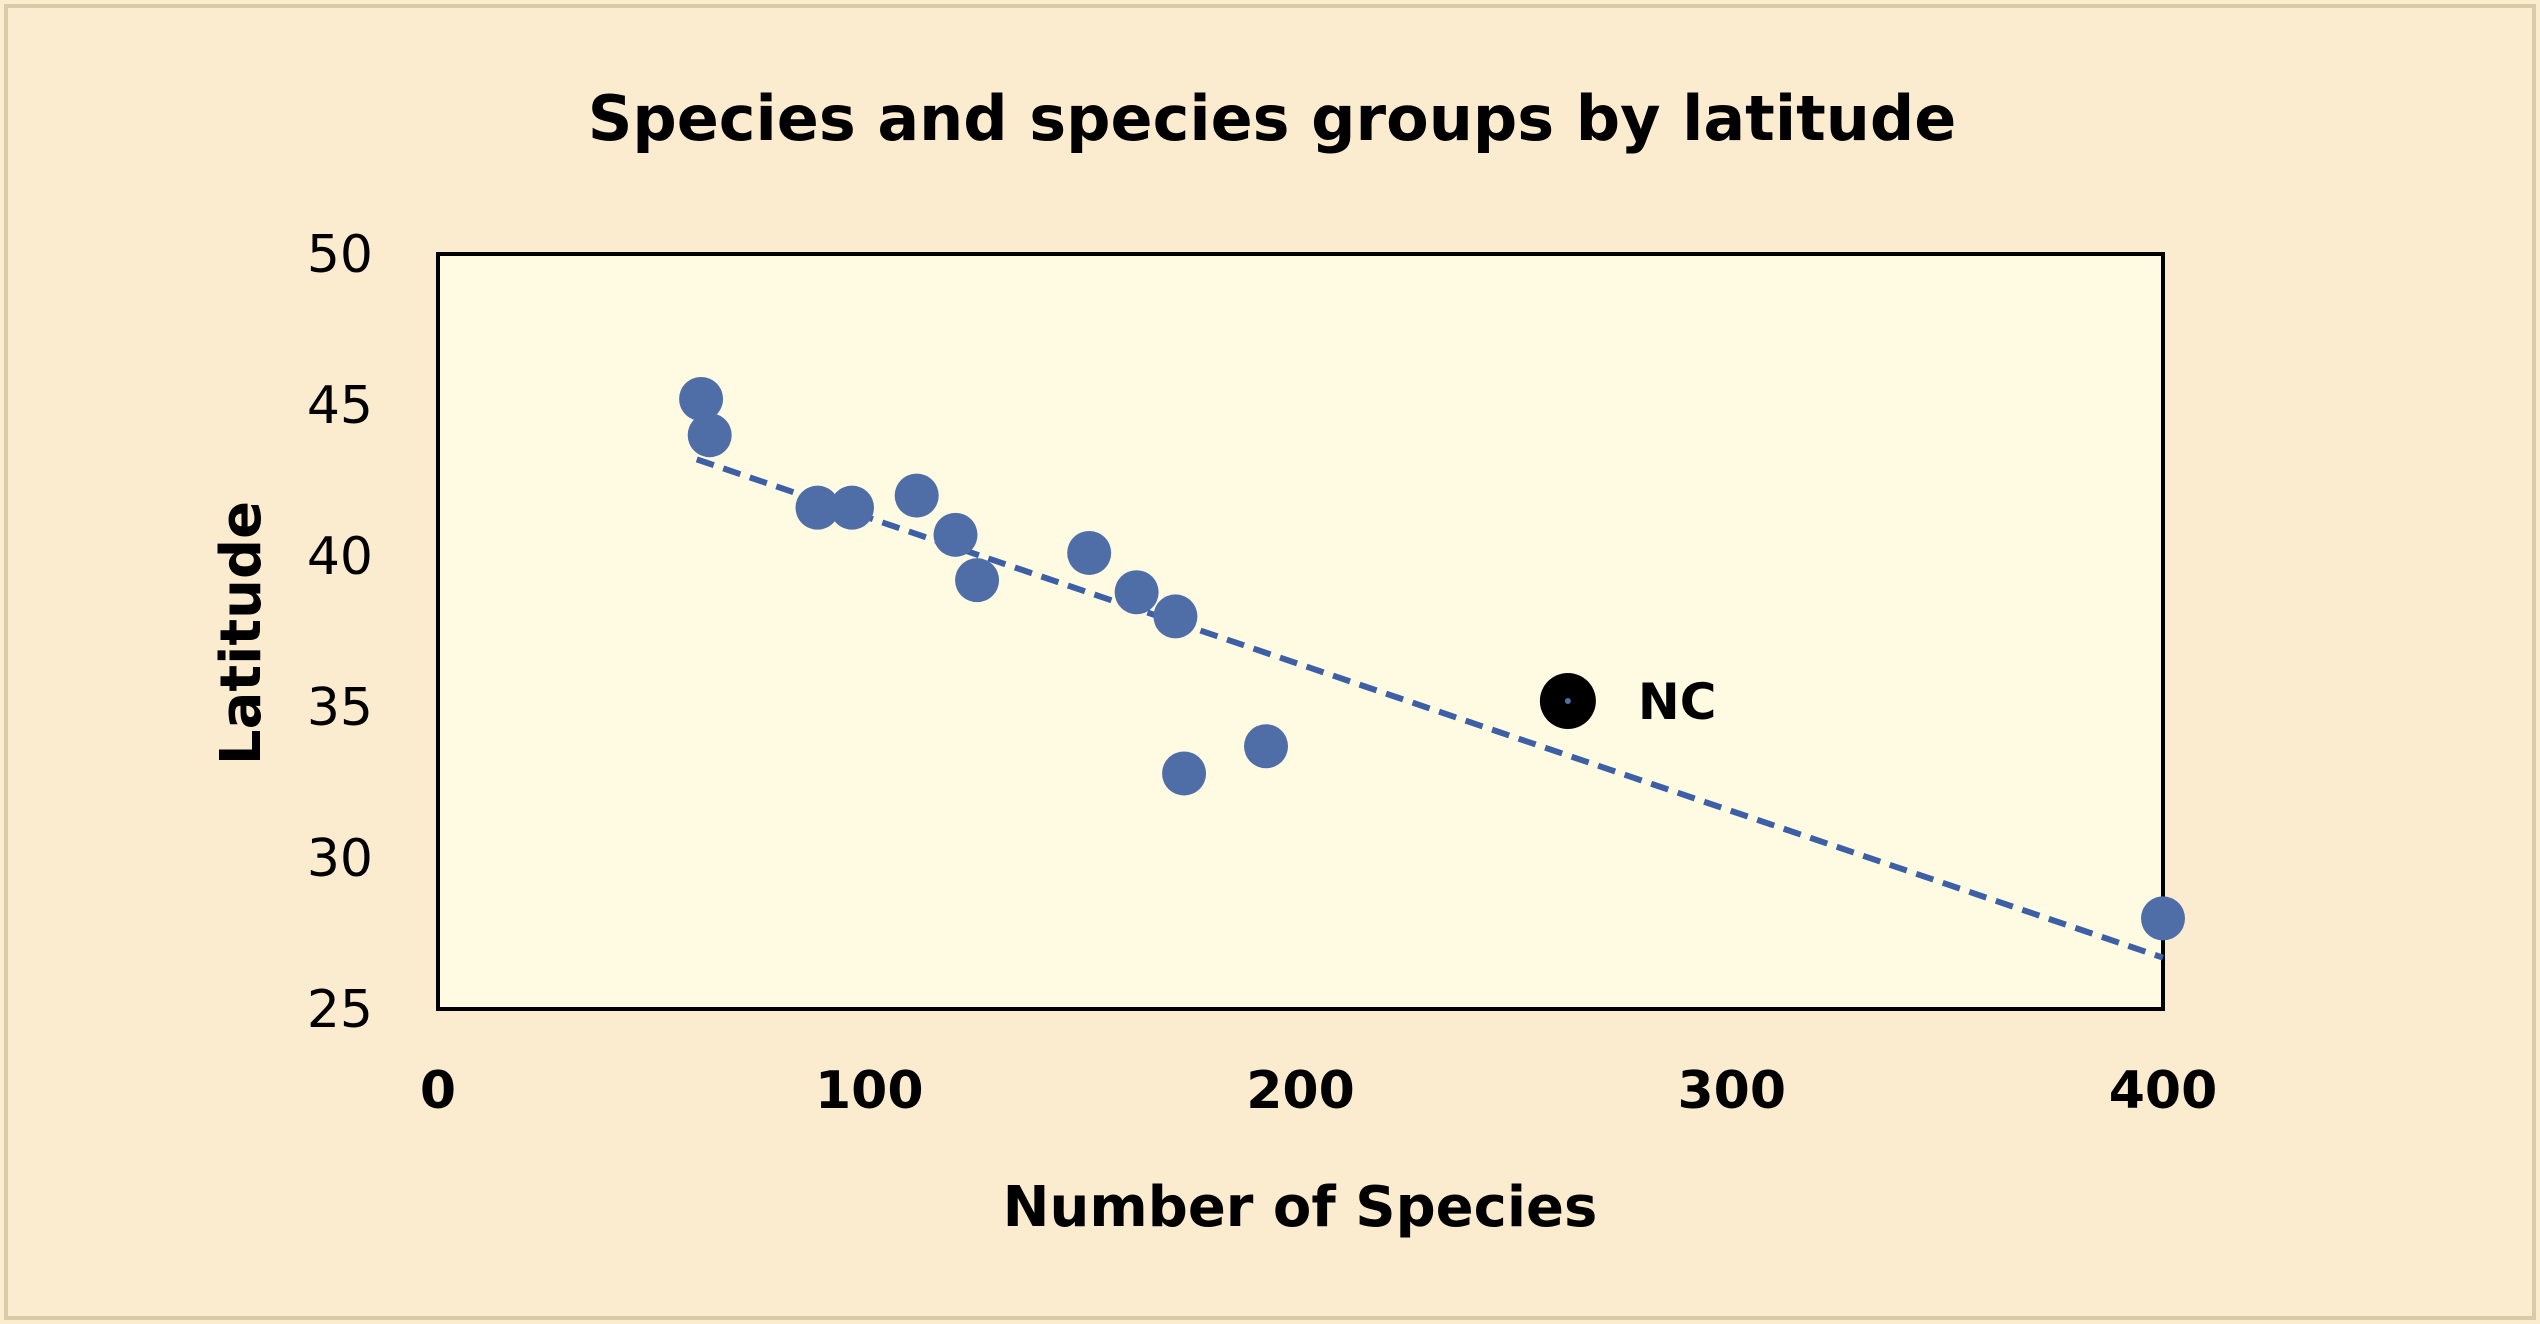 Image resolution: width=2540 pixels, height=1324 pixels. What do you see at coordinates (340, 557) in the screenshot?
I see `y-tick-label: 40` at bounding box center [340, 557].